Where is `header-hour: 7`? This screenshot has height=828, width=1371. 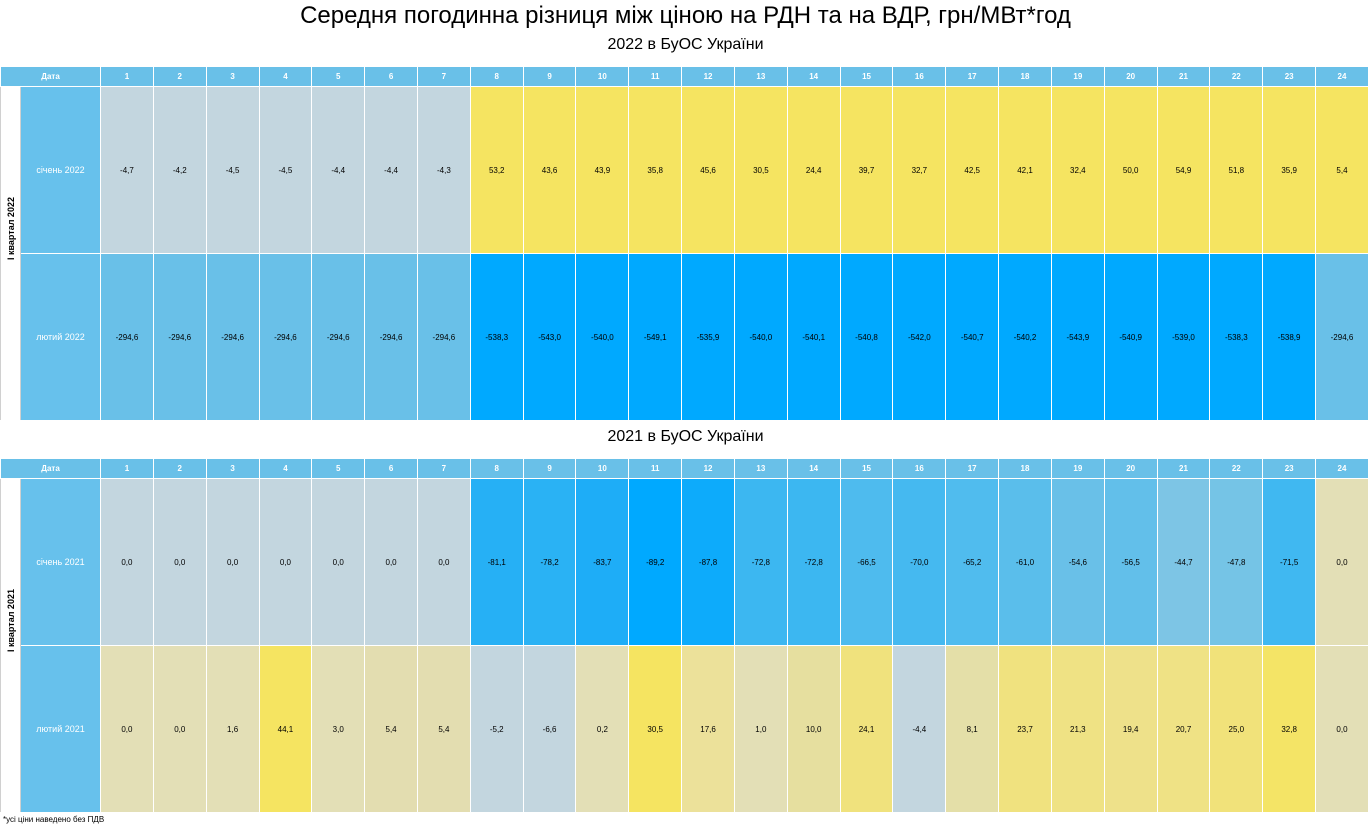
header-hour: 7 is located at coordinates (443, 468).